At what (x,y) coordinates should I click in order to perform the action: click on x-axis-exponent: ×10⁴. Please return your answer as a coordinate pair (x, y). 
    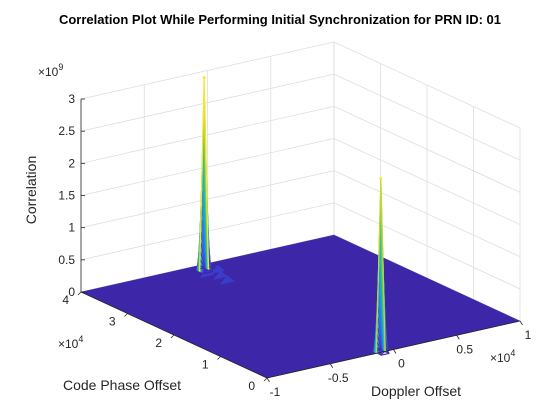
    Looking at the image, I should click on (502, 356).